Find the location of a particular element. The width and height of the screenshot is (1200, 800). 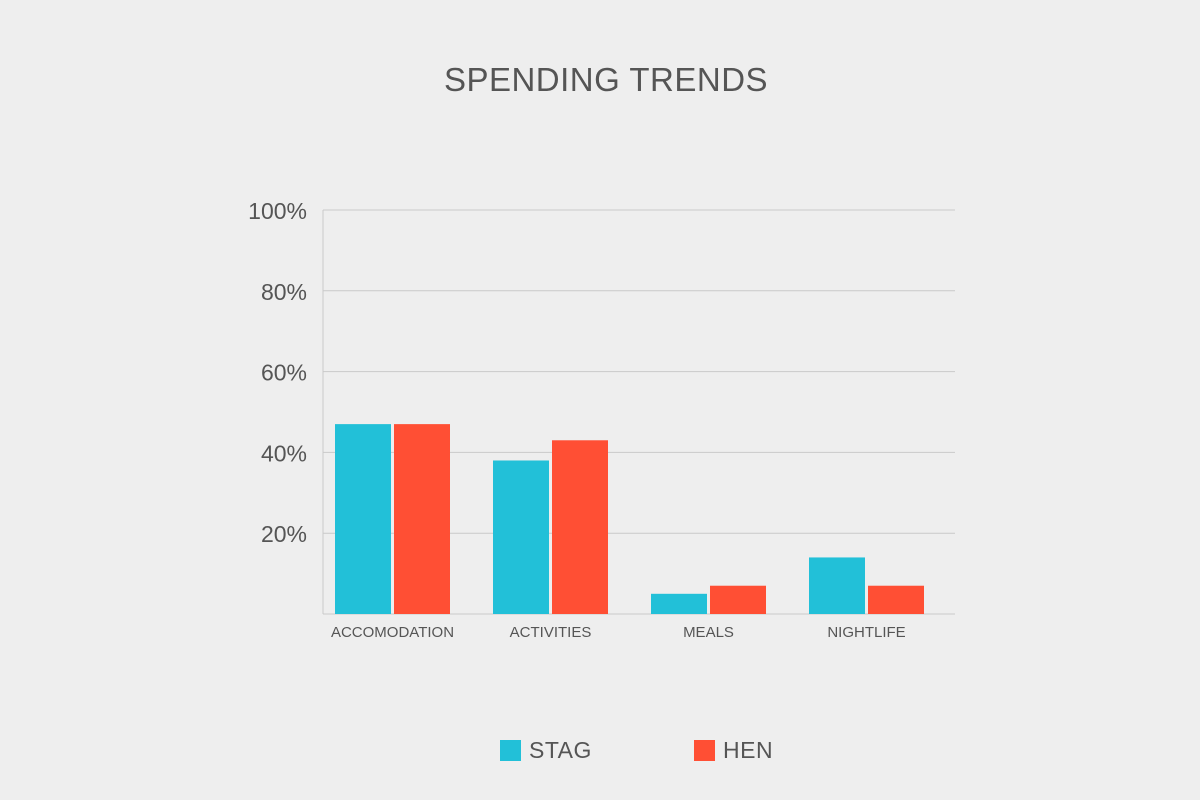

y-tick-label: 100% is located at coordinates (277, 211).